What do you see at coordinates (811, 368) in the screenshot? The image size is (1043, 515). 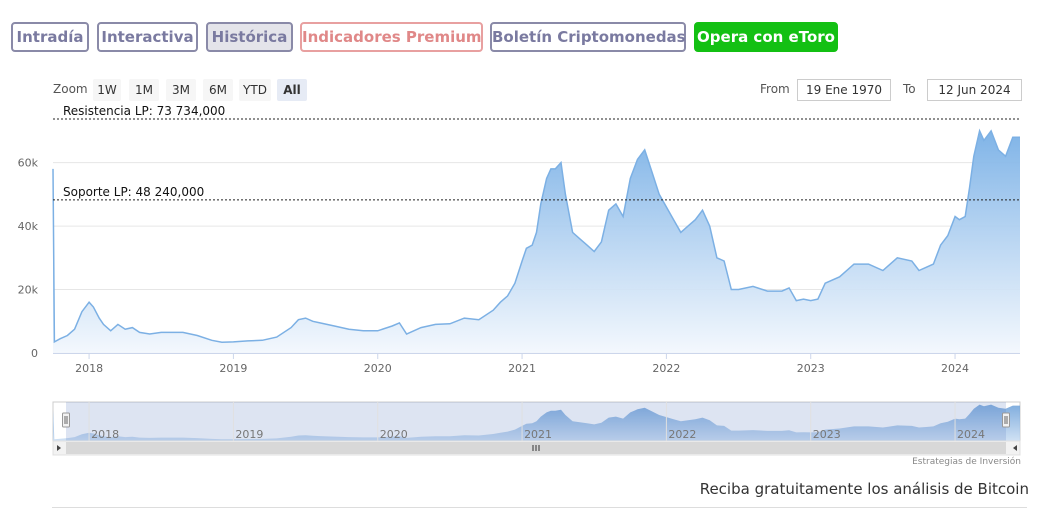 I see `x-tick-label: 2023` at bounding box center [811, 368].